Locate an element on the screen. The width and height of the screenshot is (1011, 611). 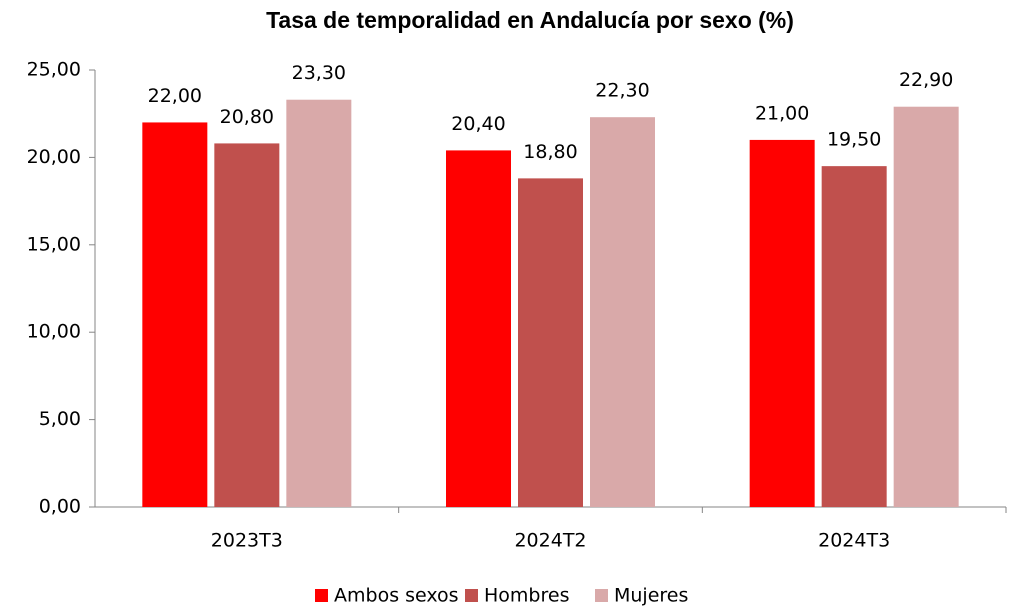
x-tick-label: 2023T3 is located at coordinates (247, 541).